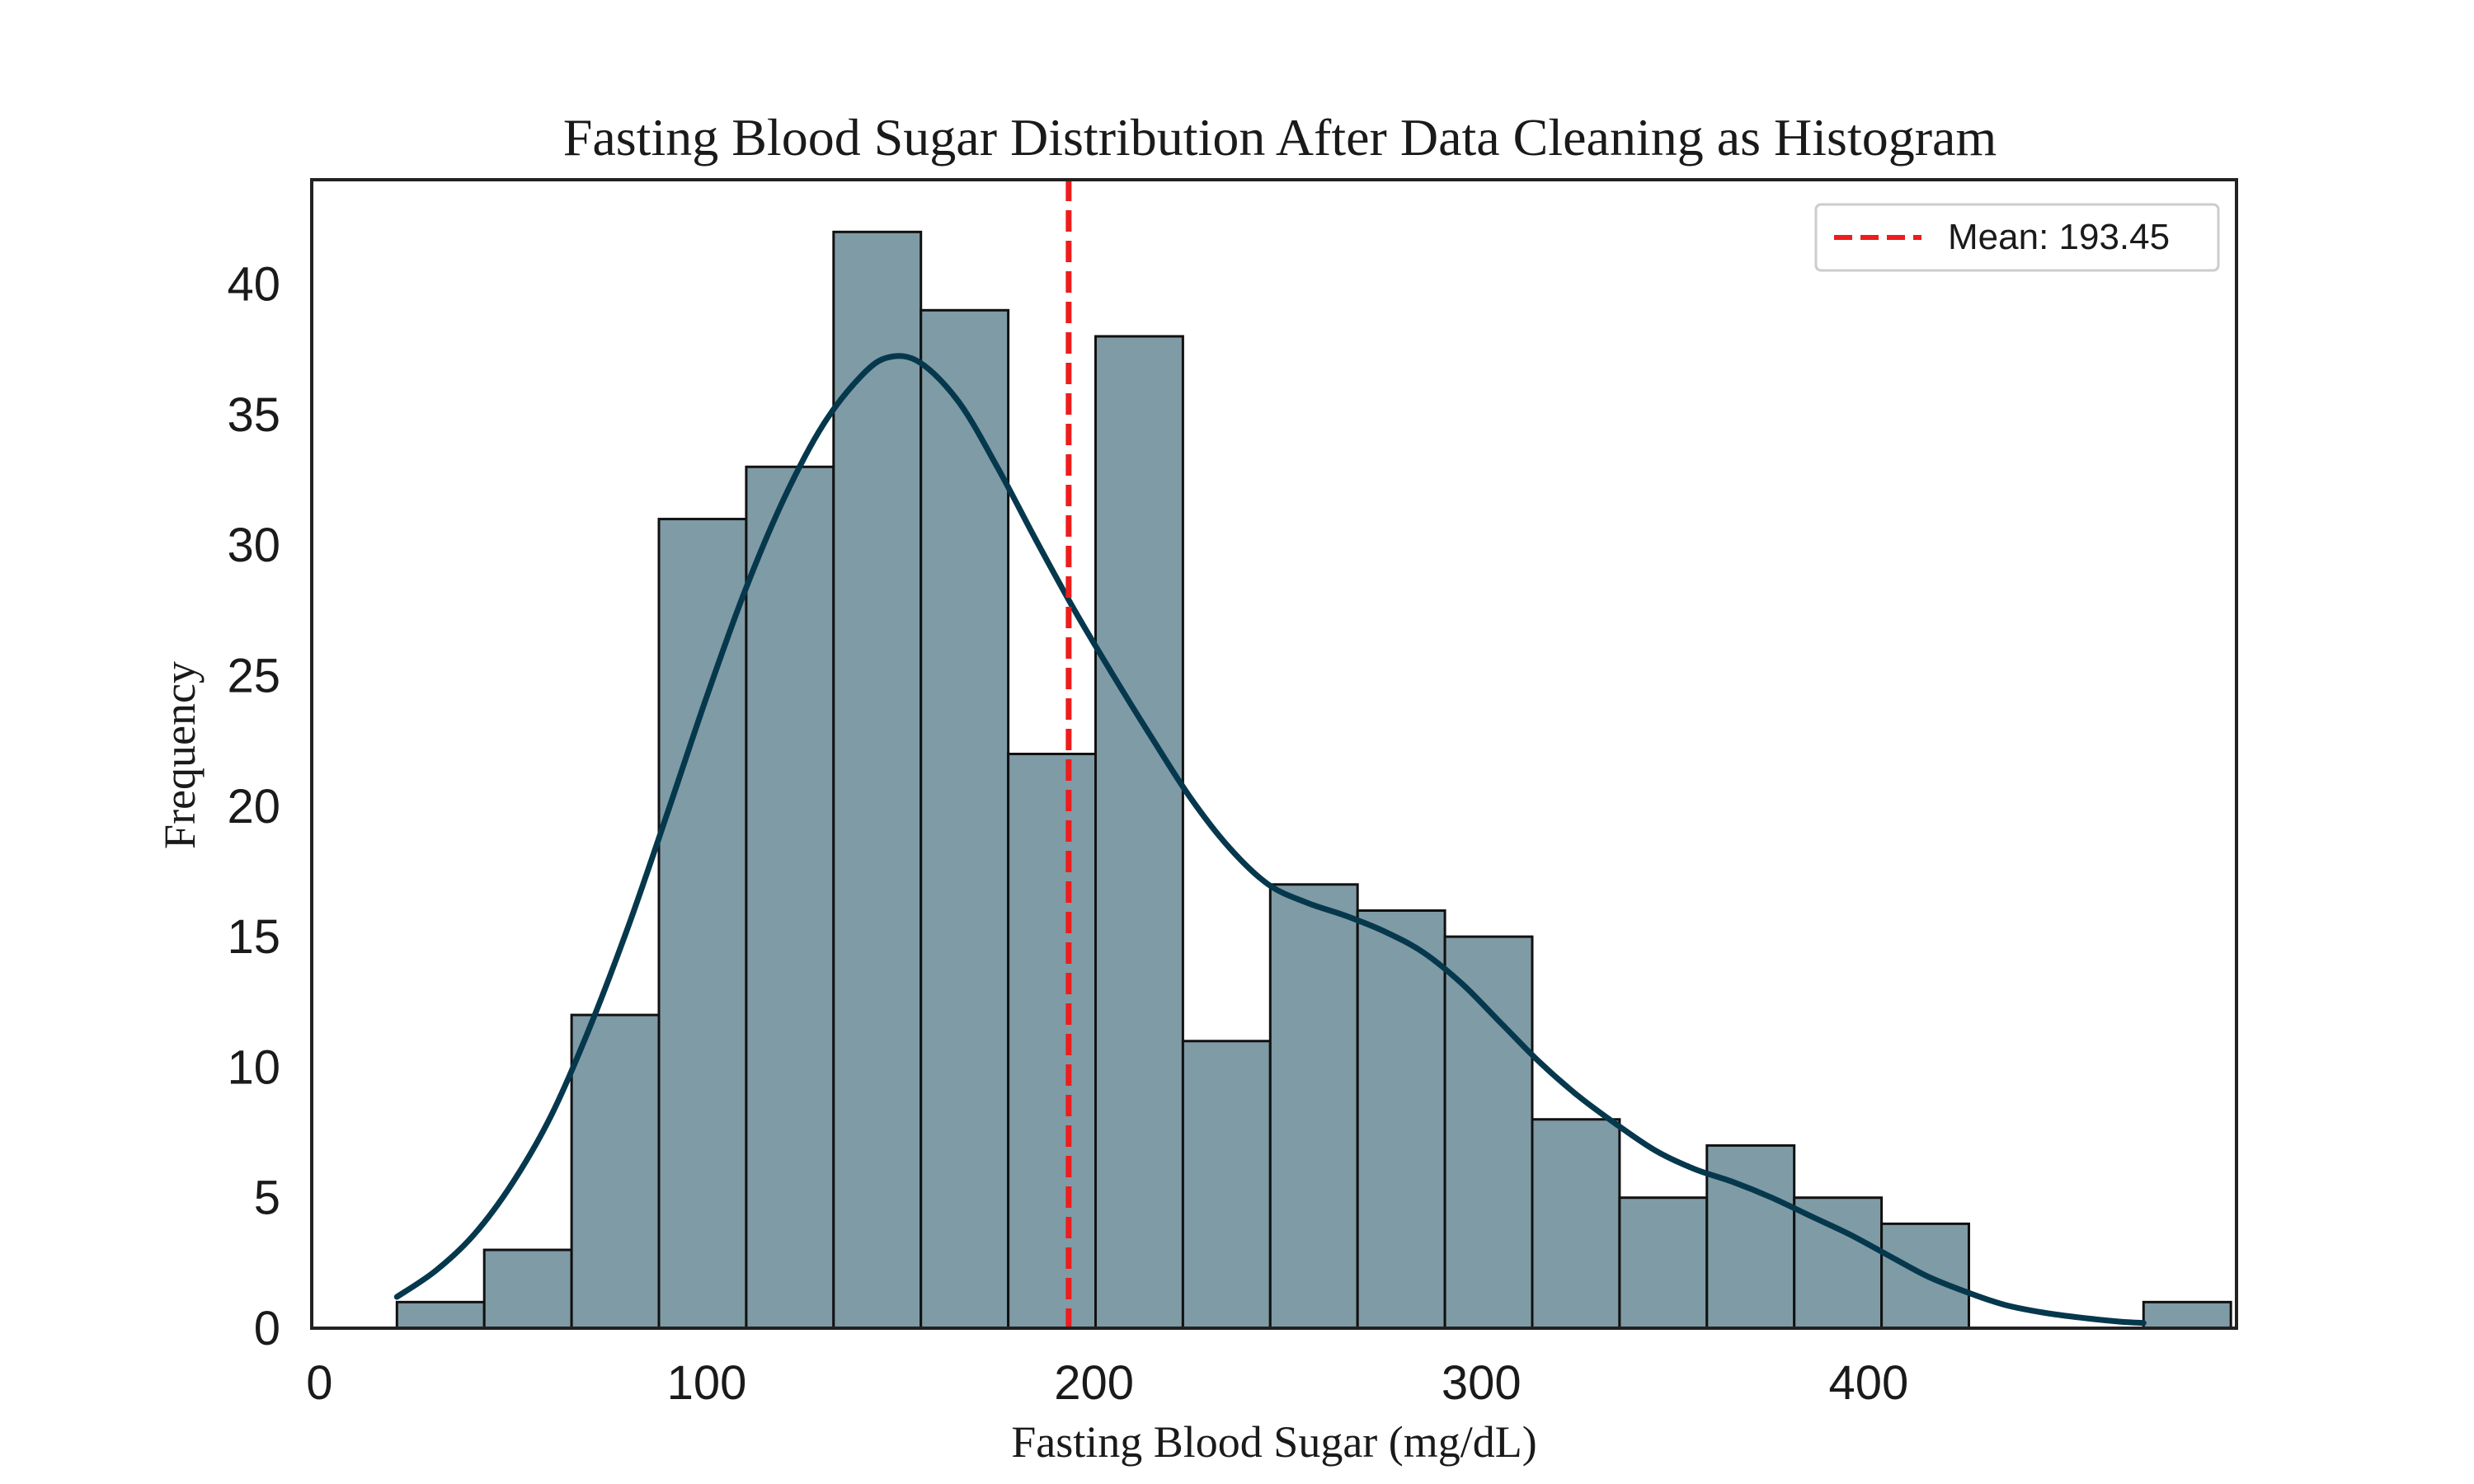  I want to click on y-tick-label: 20, so click(253, 807).